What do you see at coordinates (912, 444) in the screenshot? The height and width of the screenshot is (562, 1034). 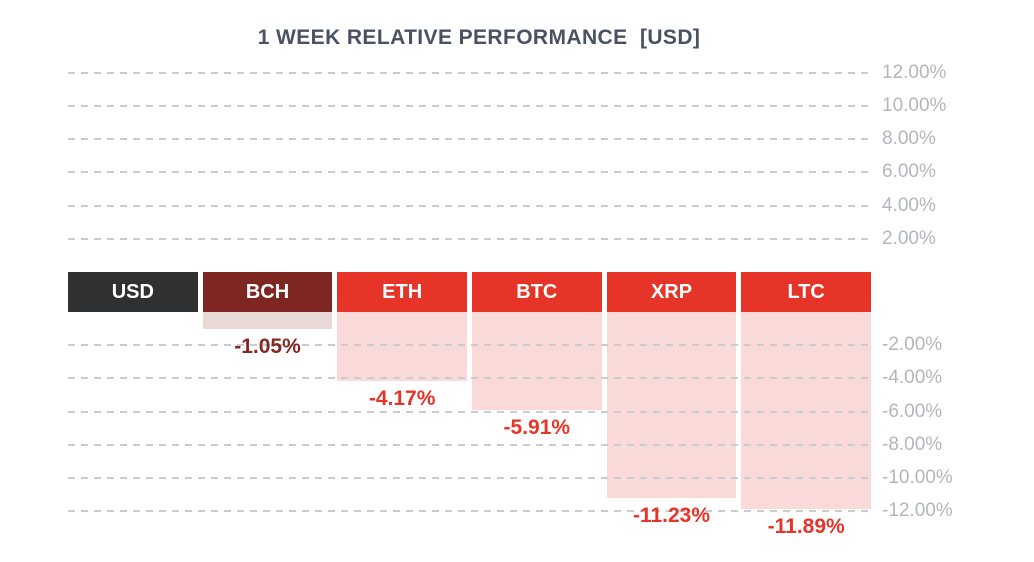 I see `y-axis-tick-label: -8.00%` at bounding box center [912, 444].